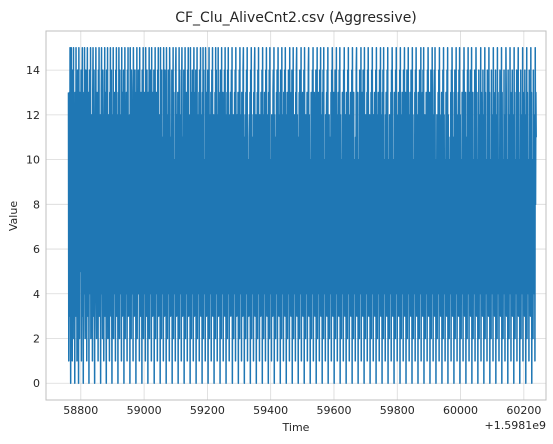 Image resolution: width=553 pixels, height=444 pixels. What do you see at coordinates (33, 160) in the screenshot?
I see `y-tick-label: 10` at bounding box center [33, 160].